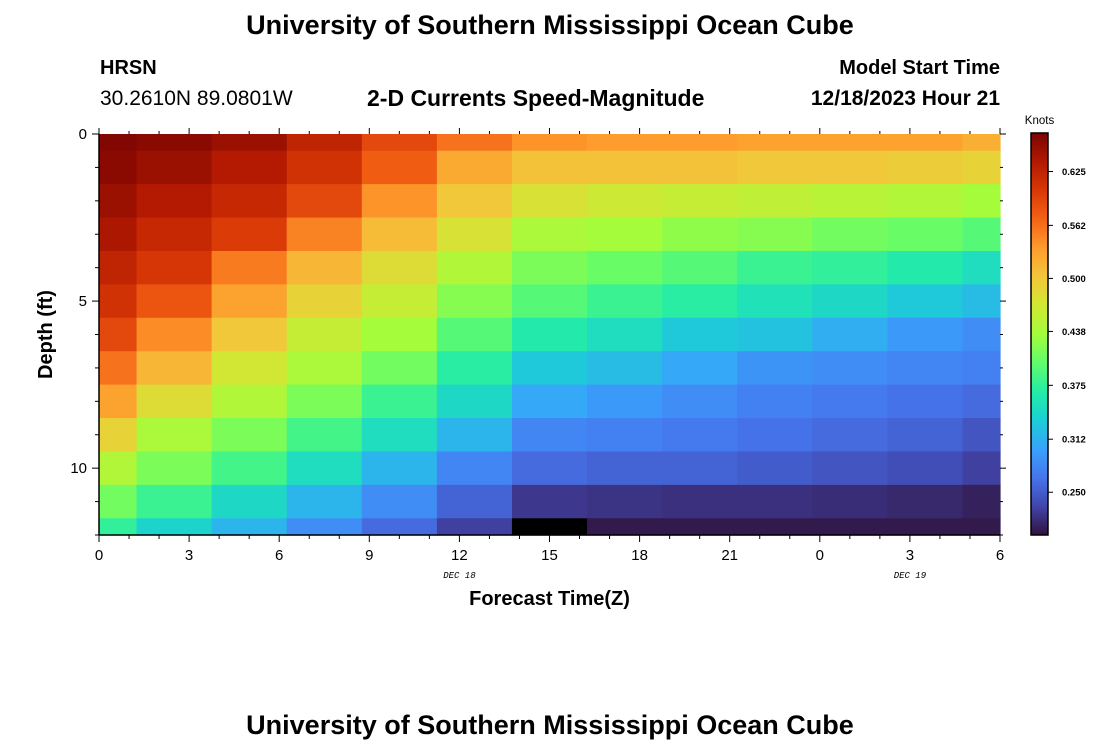  Describe the element at coordinates (196, 98) in the screenshot. I see `station-coords: 30.2610N 89.0801W` at that location.